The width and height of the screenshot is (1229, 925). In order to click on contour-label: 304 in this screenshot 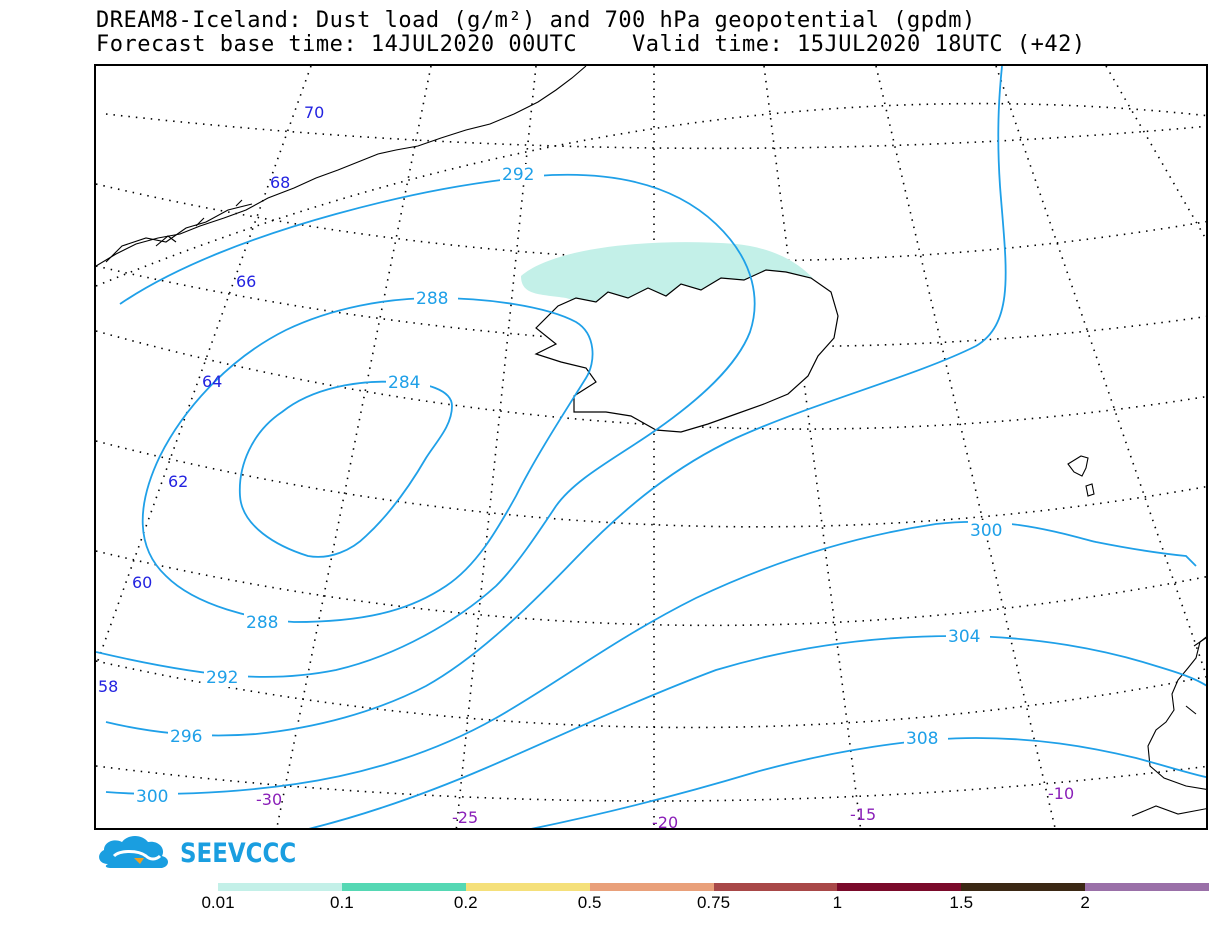, I will do `click(964, 637)`.